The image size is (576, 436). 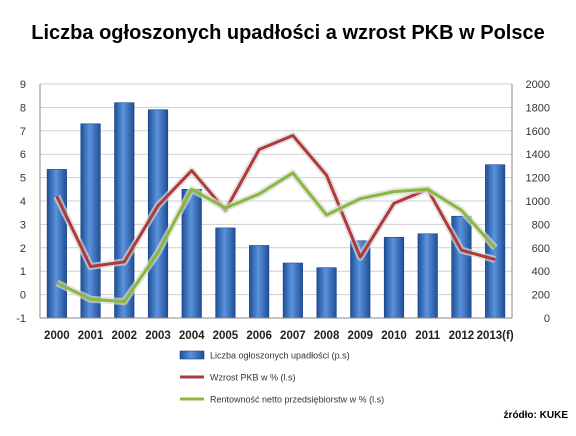 I want to click on right-tick-label: 2000, so click(x=538, y=85).